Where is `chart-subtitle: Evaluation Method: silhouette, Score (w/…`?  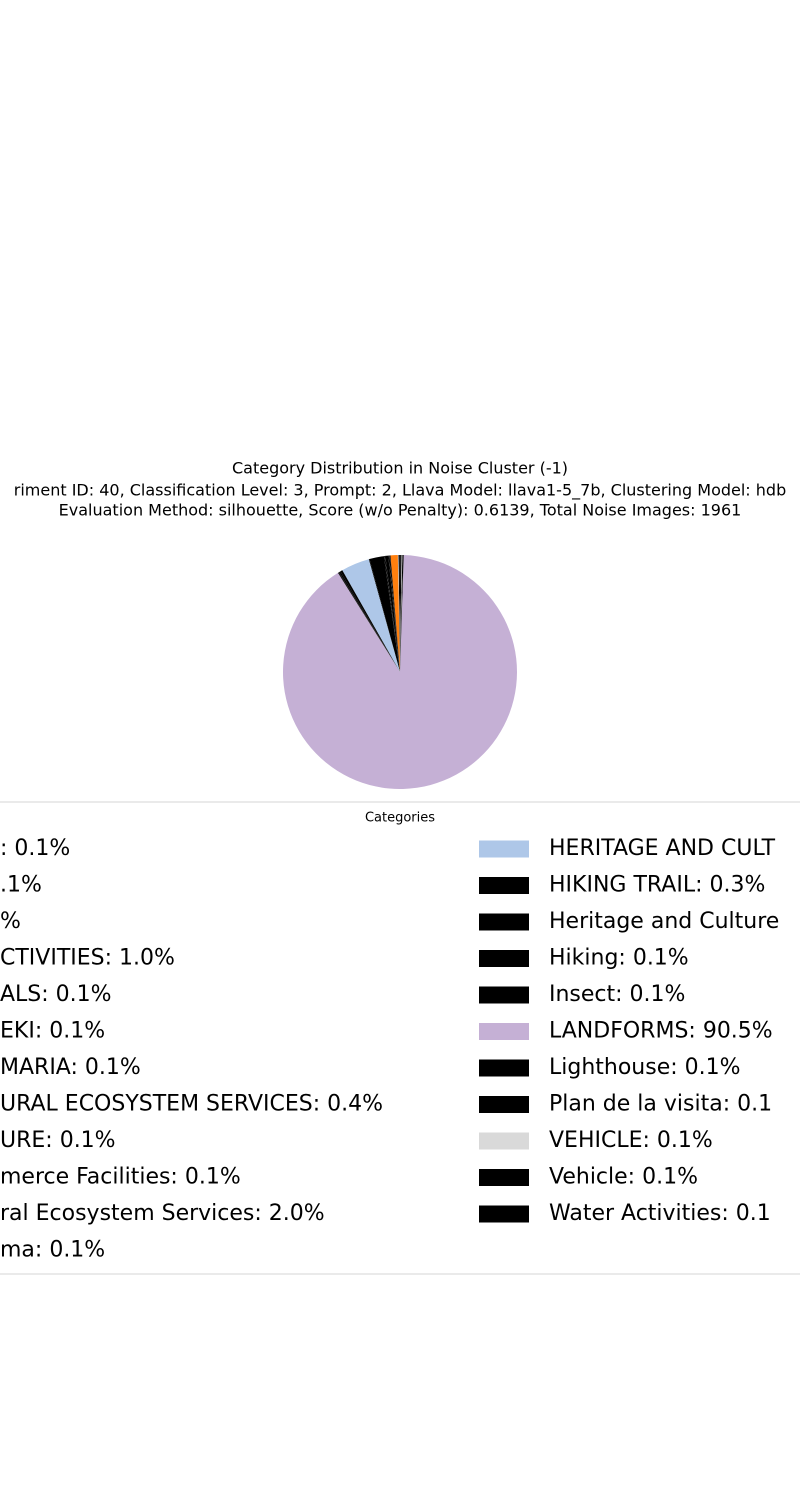
chart-subtitle: Evaluation Method: silhouette, Score (w/… is located at coordinates (400, 510).